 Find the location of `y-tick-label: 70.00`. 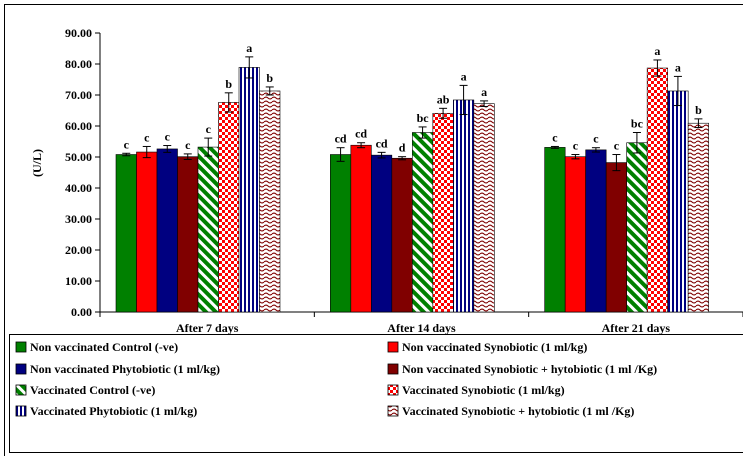

y-tick-label: 70.00 is located at coordinates (78, 95).